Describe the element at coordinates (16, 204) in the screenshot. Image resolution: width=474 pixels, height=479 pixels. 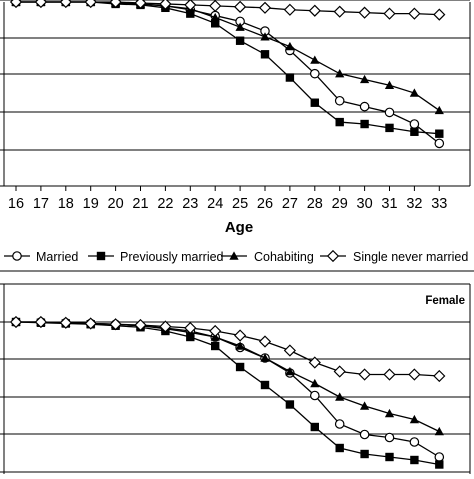
I see `x-tick-label: 16` at that location.